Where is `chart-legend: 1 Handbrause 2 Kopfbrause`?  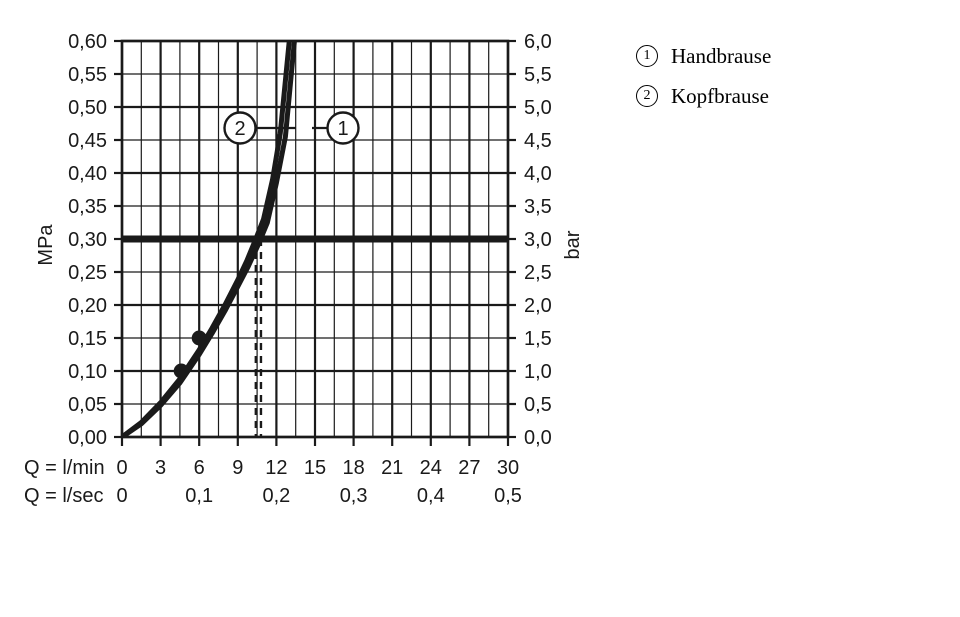
chart-legend: 1 Handbrause 2 Kopfbrause is located at coordinates (776, 76).